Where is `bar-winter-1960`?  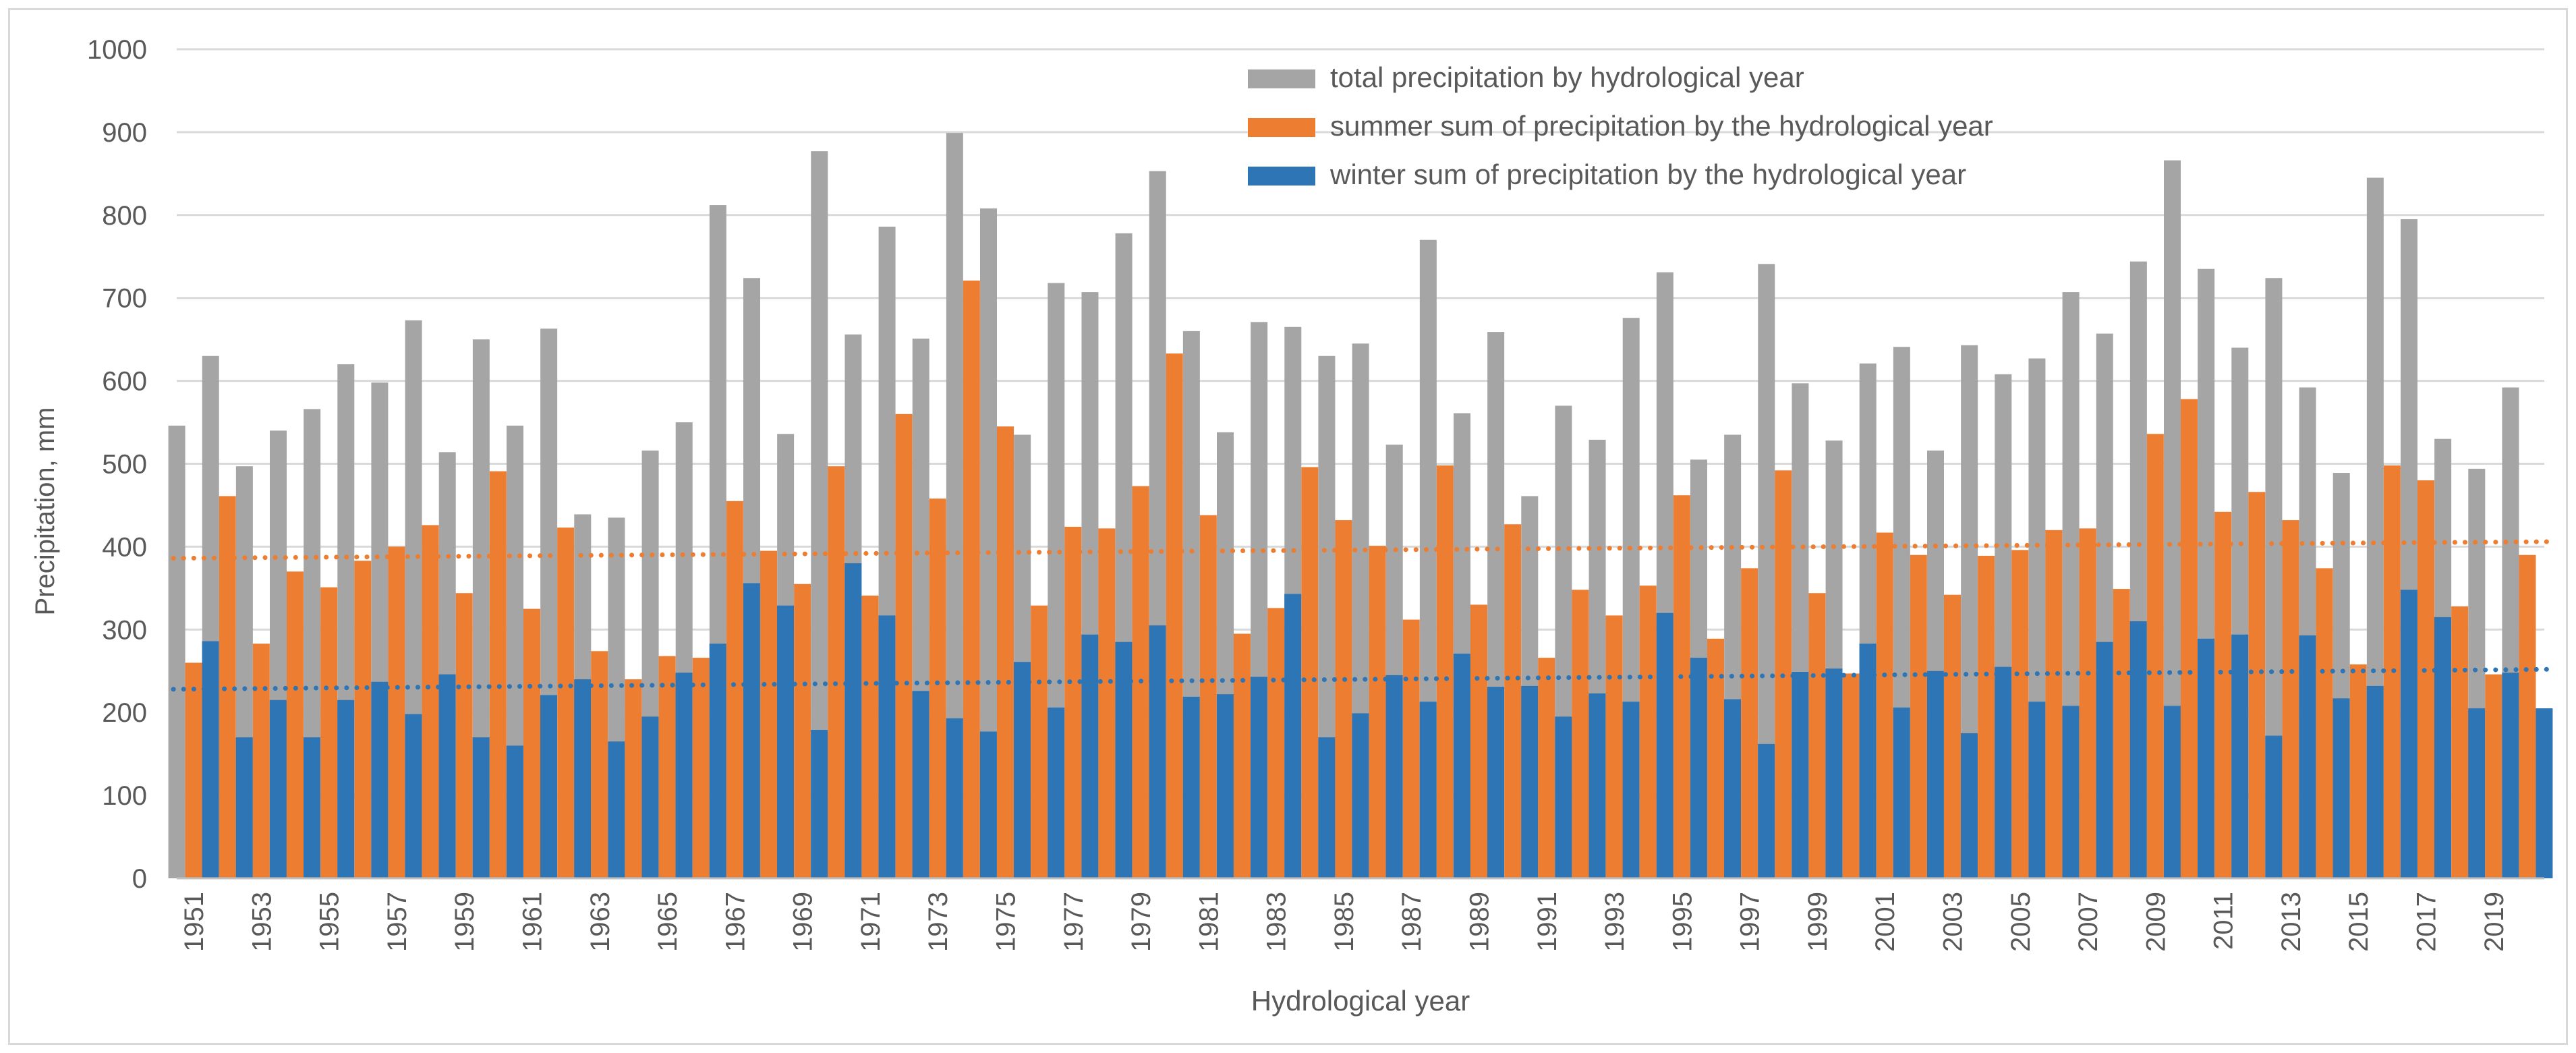 bar-winter-1960 is located at coordinates (514, 811).